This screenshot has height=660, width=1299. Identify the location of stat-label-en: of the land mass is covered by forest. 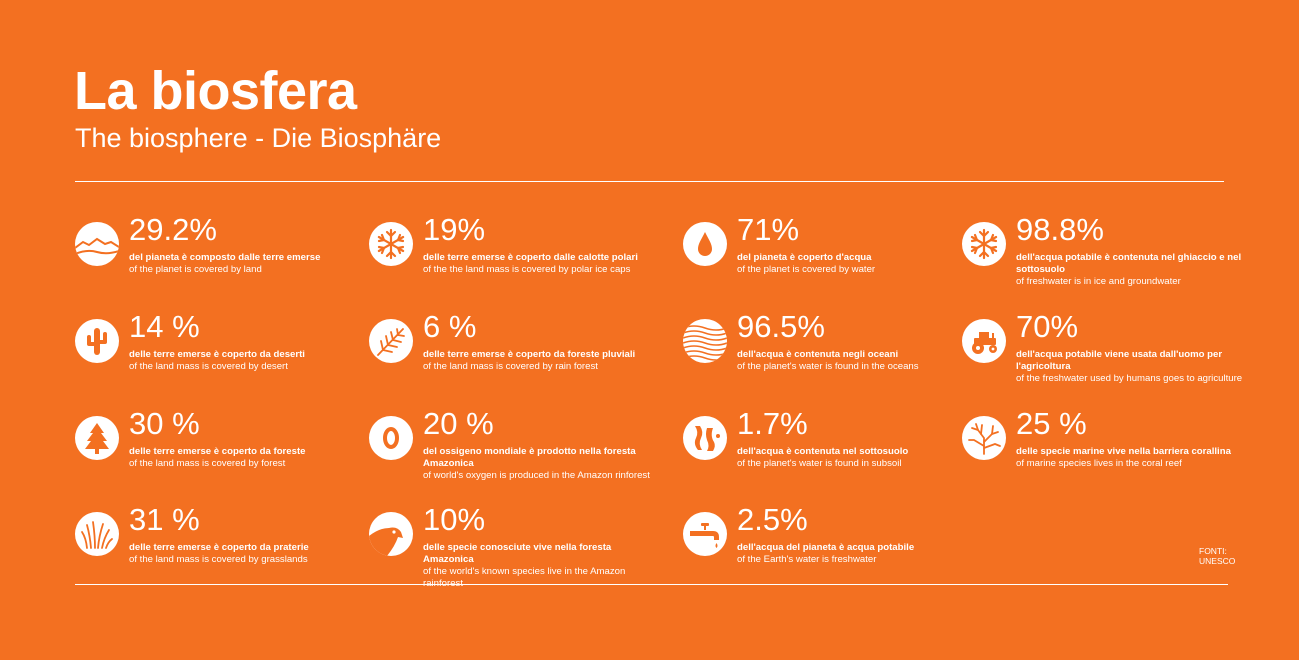
(207, 463).